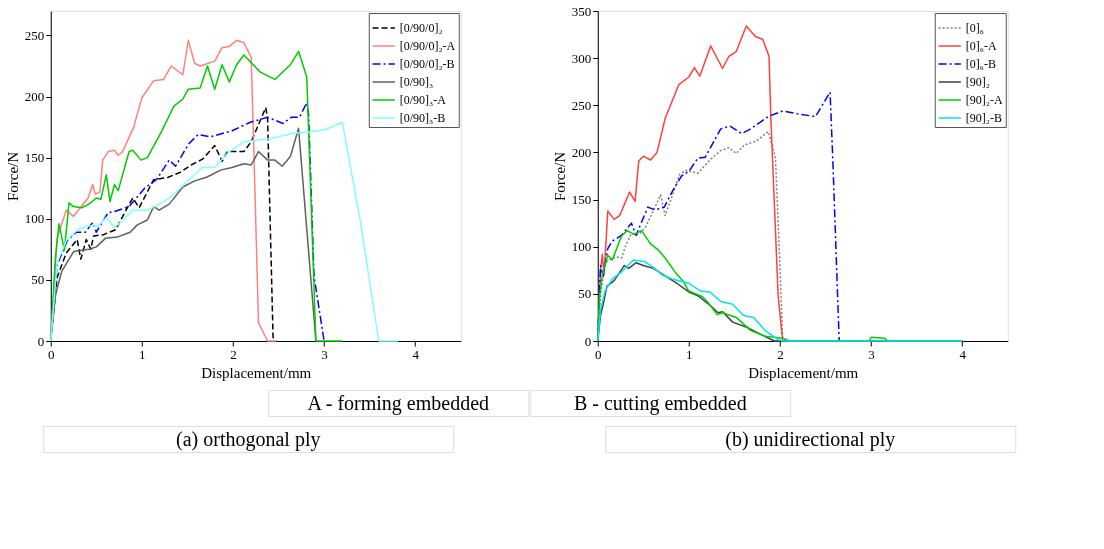 The image size is (1104, 549). What do you see at coordinates (660, 403) in the screenshot?
I see `text: B - cutting embedded` at bounding box center [660, 403].